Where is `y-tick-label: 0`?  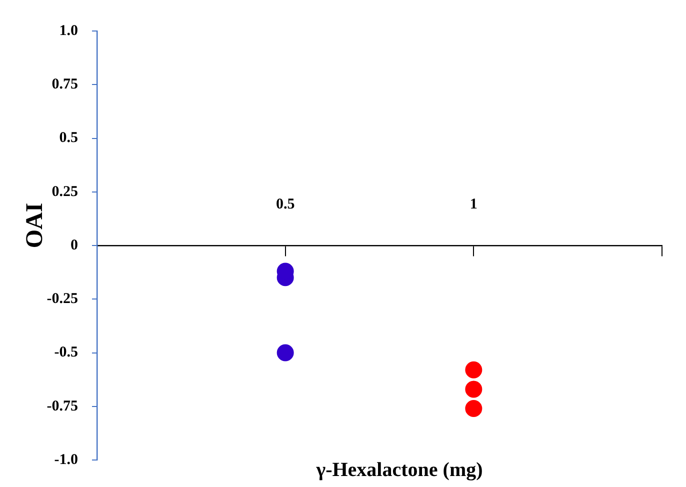
y-tick-label: 0 is located at coordinates (74, 245).